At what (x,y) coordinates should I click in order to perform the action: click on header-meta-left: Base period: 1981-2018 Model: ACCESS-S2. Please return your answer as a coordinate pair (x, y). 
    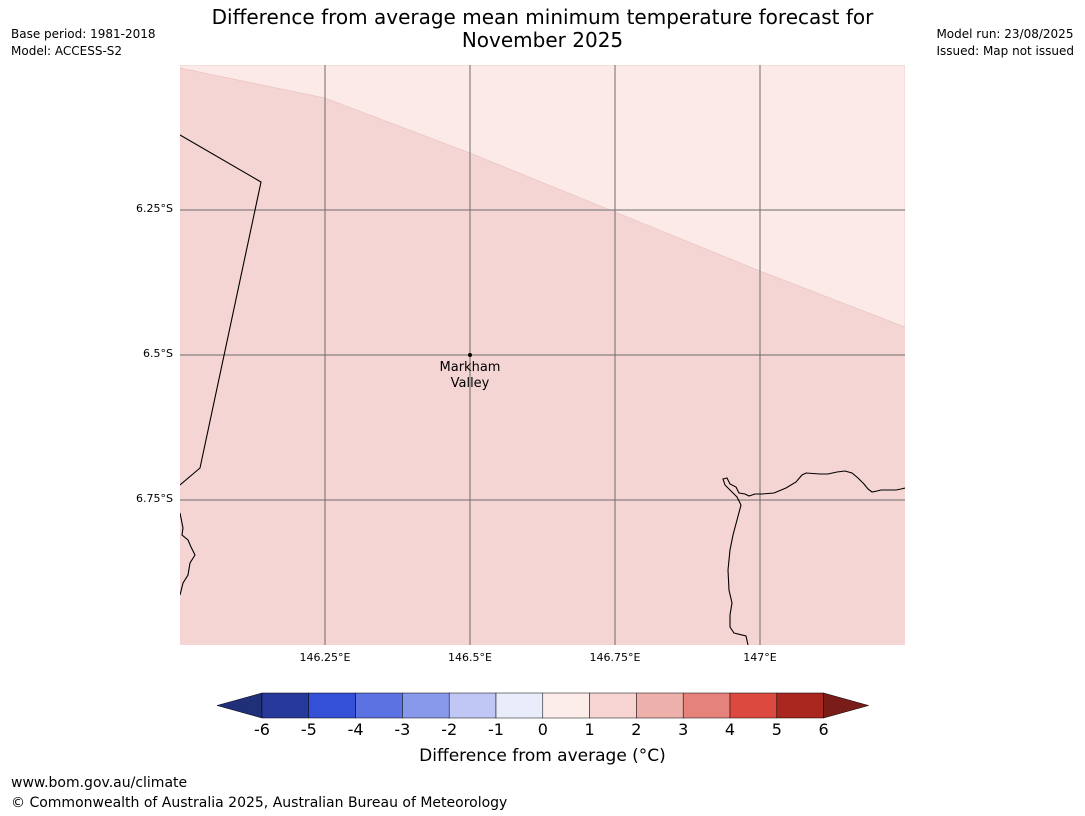
    Looking at the image, I should click on (83, 43).